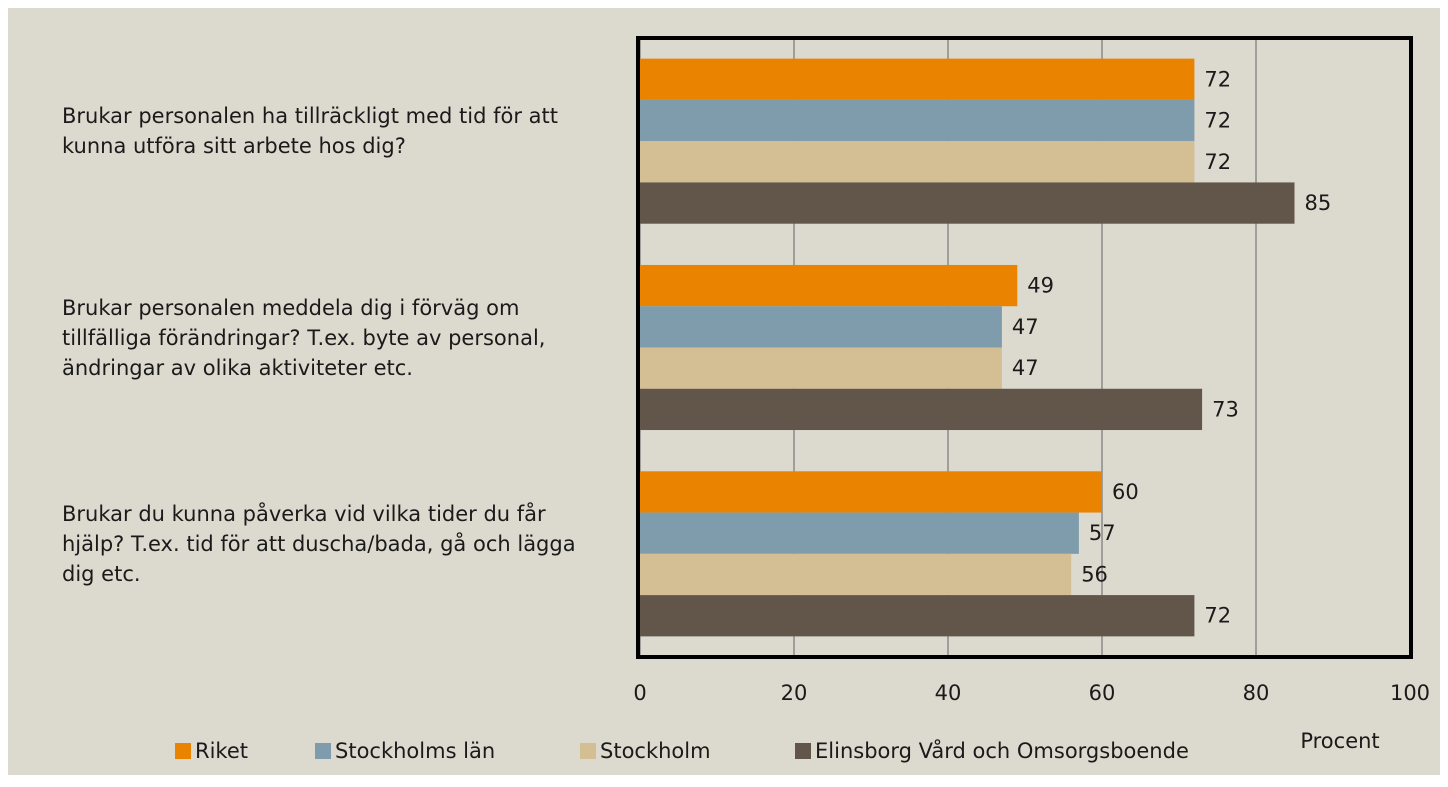  Describe the element at coordinates (1002, 750) in the screenshot. I see `legend-label: Elinsborg Vård och Omsorgsboende` at that location.